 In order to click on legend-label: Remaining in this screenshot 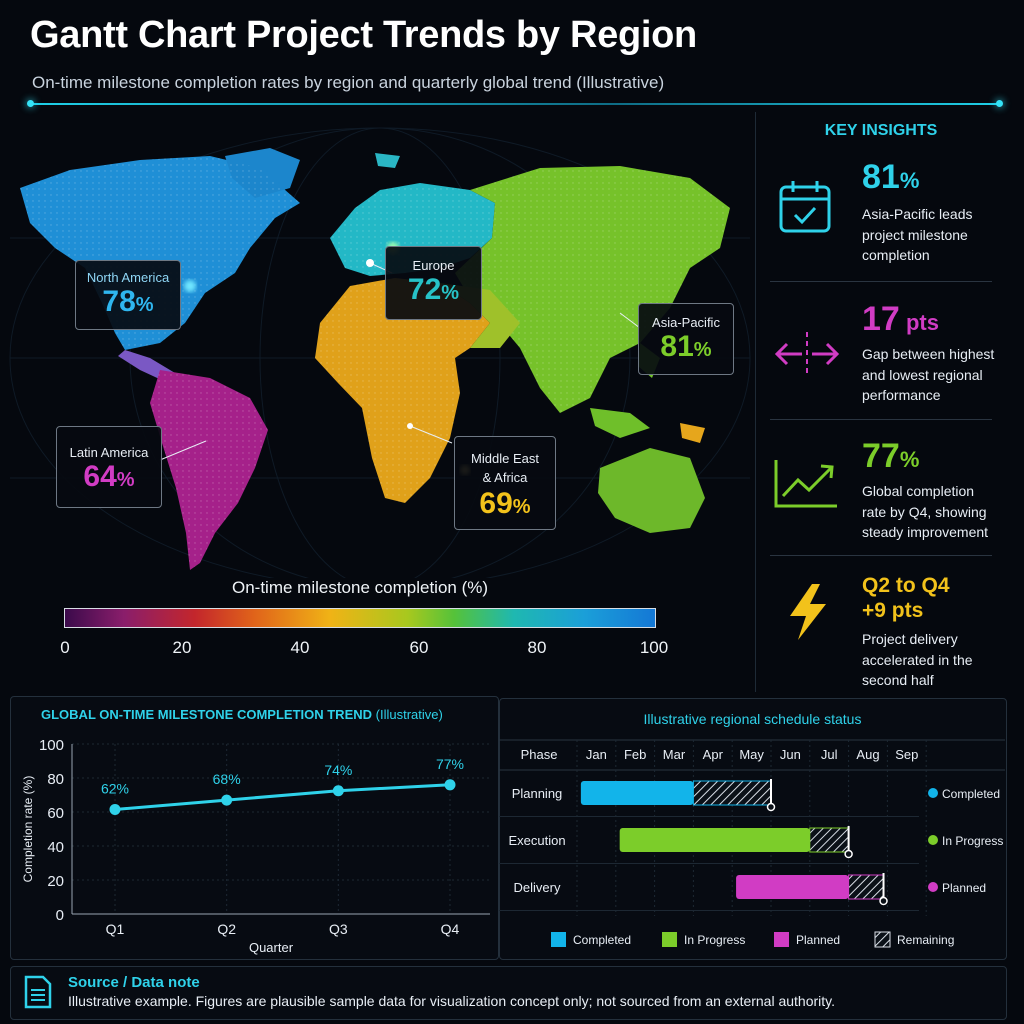, I will do `click(925, 940)`.